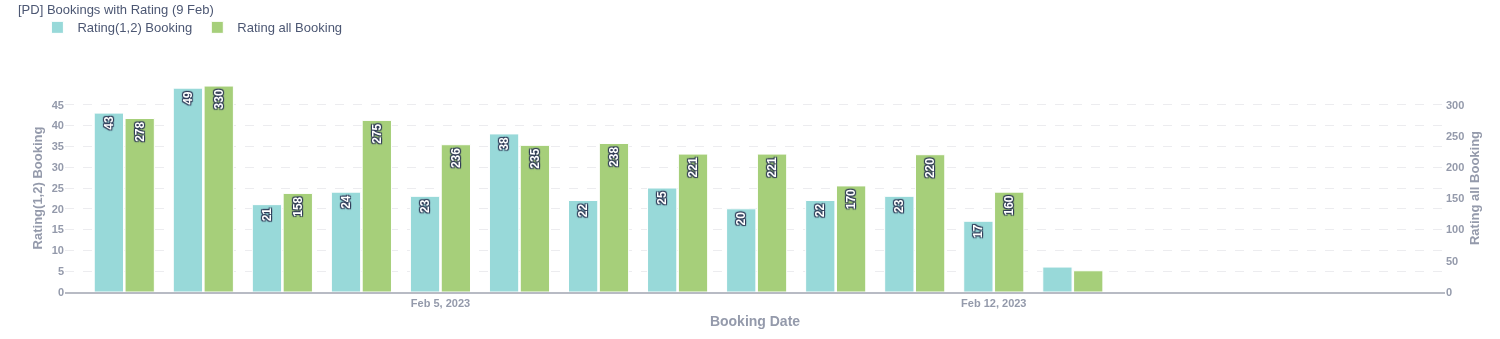 The image size is (1500, 339). Describe the element at coordinates (218, 99) in the screenshot. I see `data-label: 330` at that location.